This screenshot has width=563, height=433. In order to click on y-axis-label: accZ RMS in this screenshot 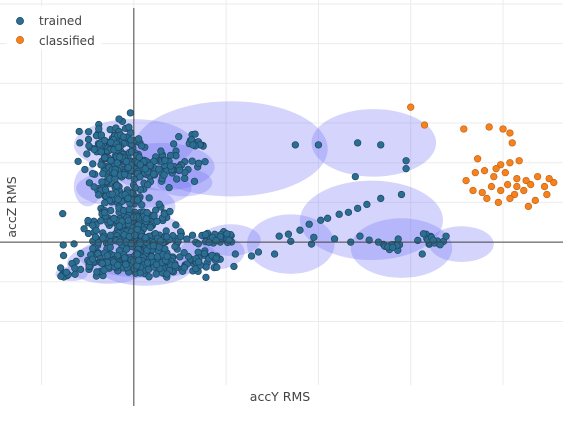, I will do `click(11, 206)`.